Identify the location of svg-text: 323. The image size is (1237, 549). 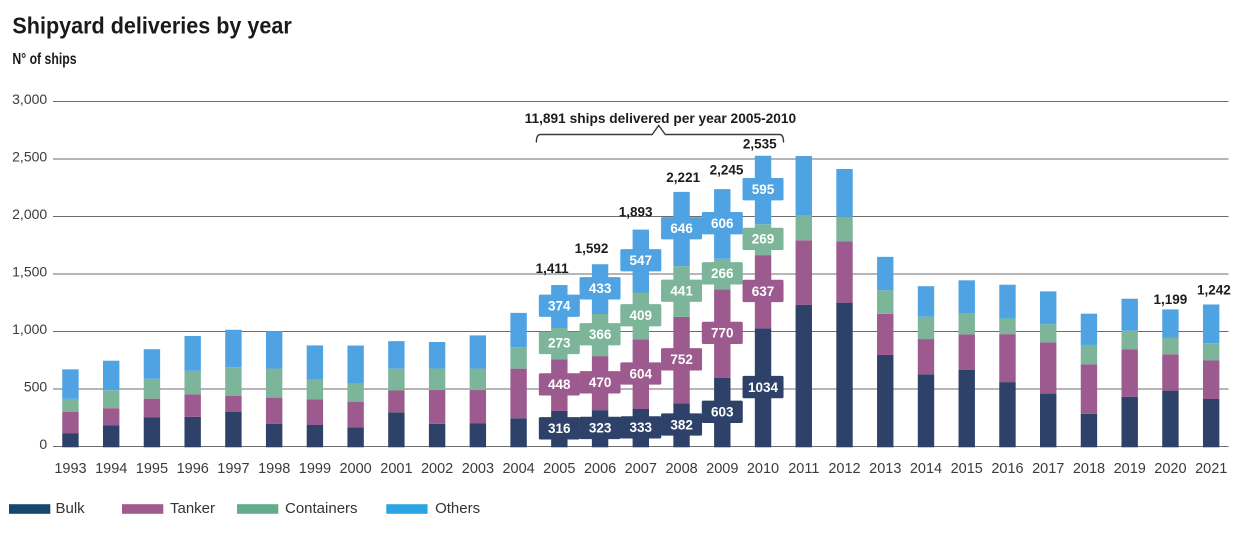
(600, 428).